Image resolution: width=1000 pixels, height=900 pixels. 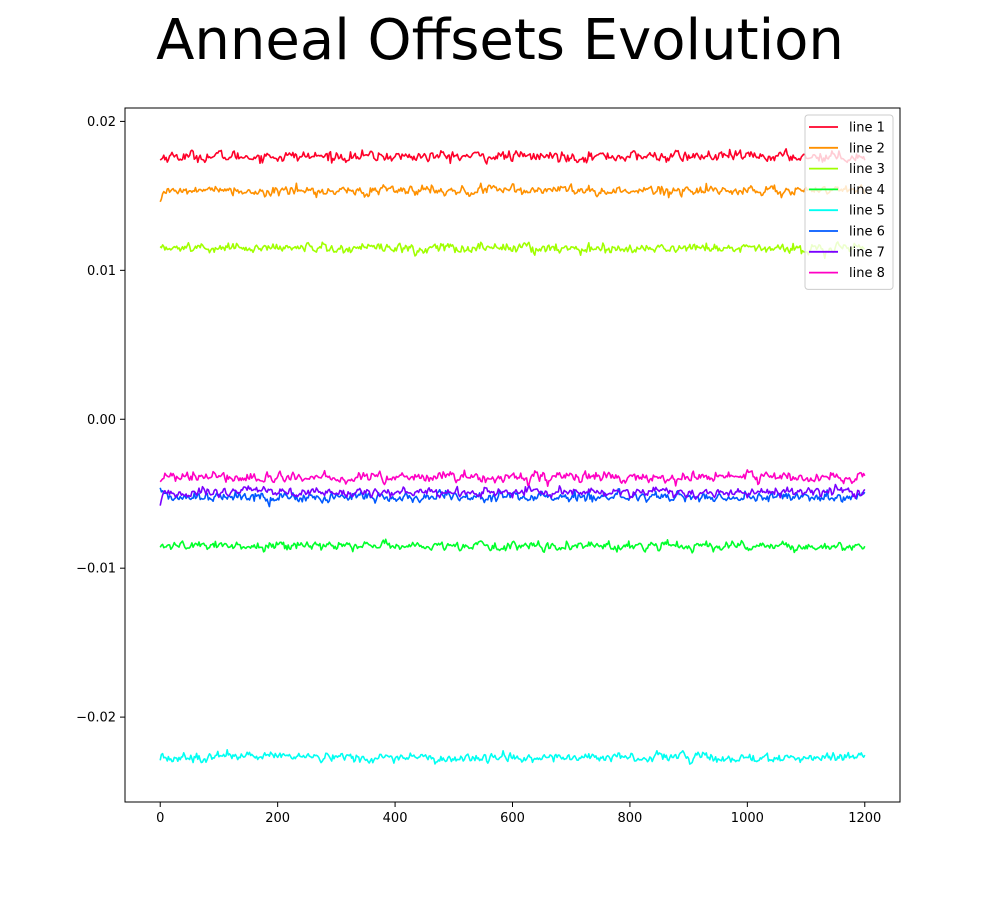 I want to click on chart-title: Anneal Offsets Evolution, so click(x=500, y=40).